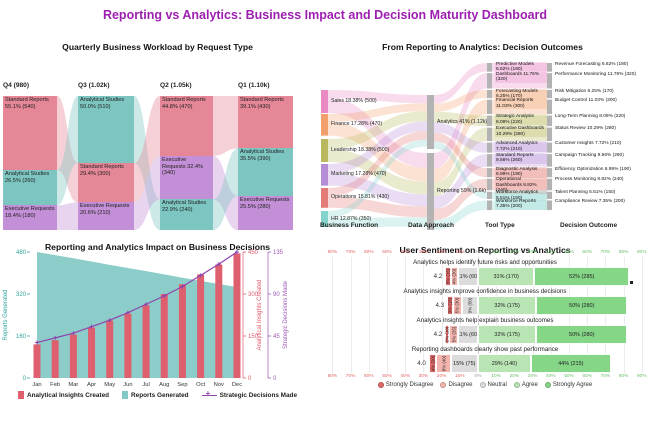 Image resolution: width=650 pixels, height=423 pixels. I want to click on axis-tick-label-bottom: 30%, so click(532, 376).